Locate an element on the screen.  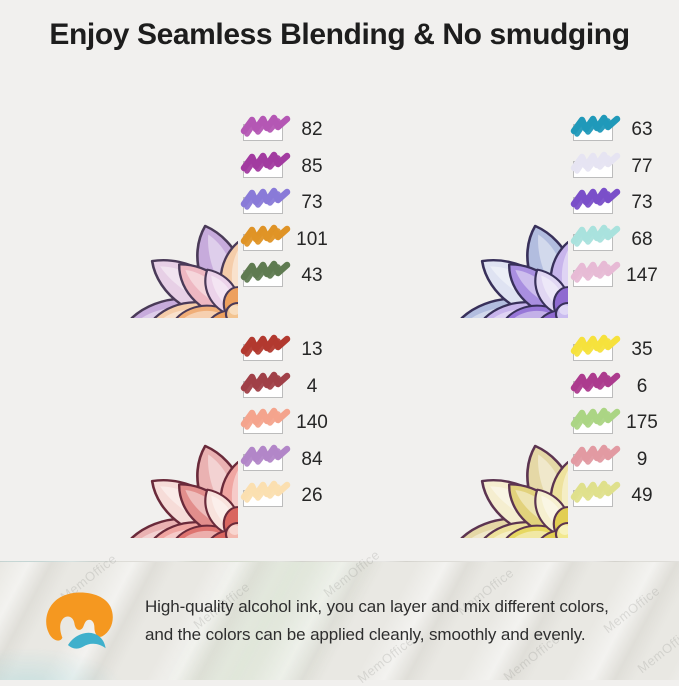
swatch-row: 147 is located at coordinates (624, 276).